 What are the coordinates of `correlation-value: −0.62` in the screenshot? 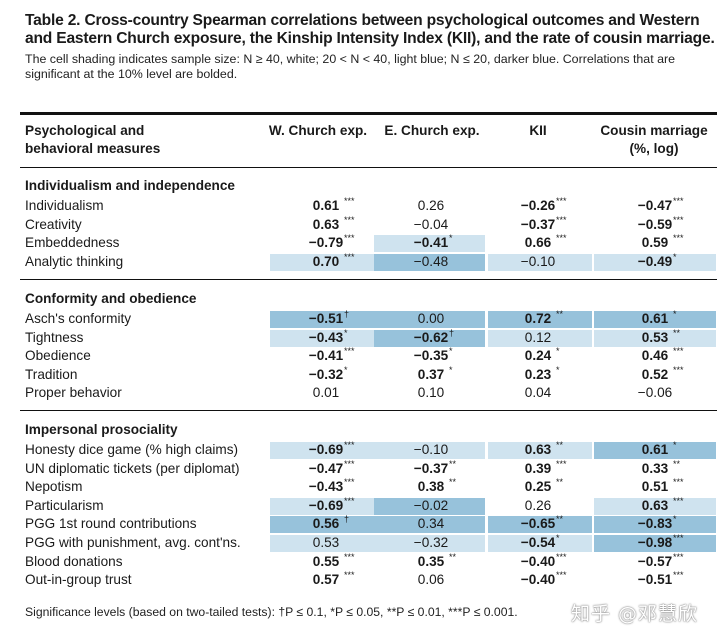 It's located at (431, 337).